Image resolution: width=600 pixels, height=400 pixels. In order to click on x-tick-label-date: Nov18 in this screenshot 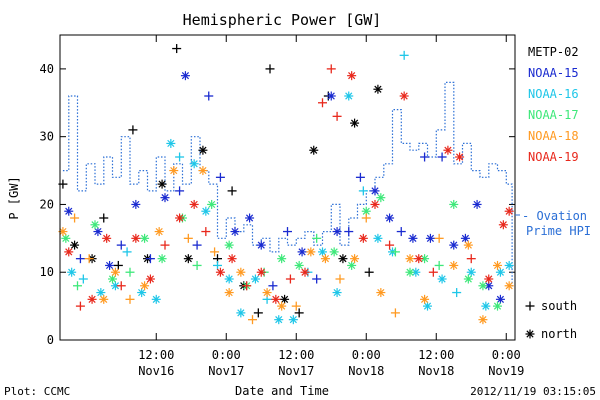, I will do `click(366, 371)`.